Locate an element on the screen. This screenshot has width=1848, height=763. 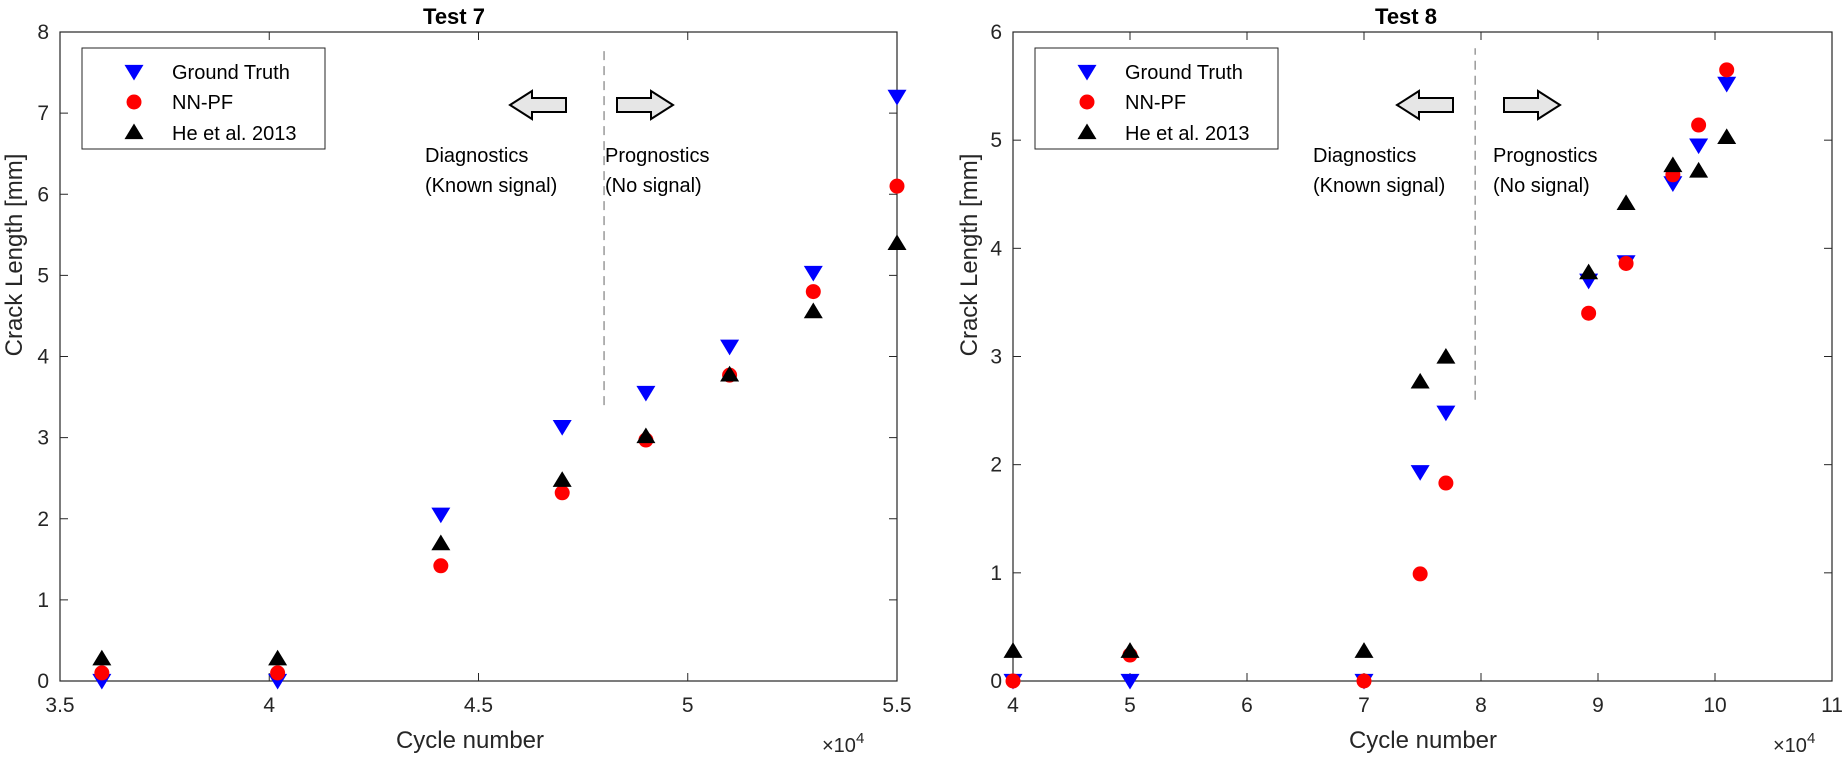
y-tick-label: 6 is located at coordinates (996, 32).